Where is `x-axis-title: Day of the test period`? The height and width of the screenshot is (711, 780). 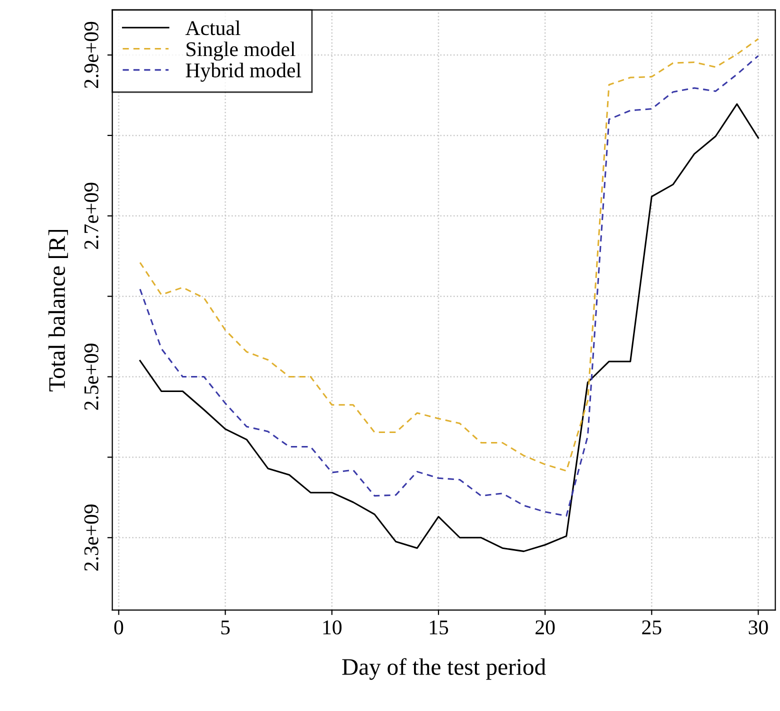 x-axis-title: Day of the test period is located at coordinates (444, 669).